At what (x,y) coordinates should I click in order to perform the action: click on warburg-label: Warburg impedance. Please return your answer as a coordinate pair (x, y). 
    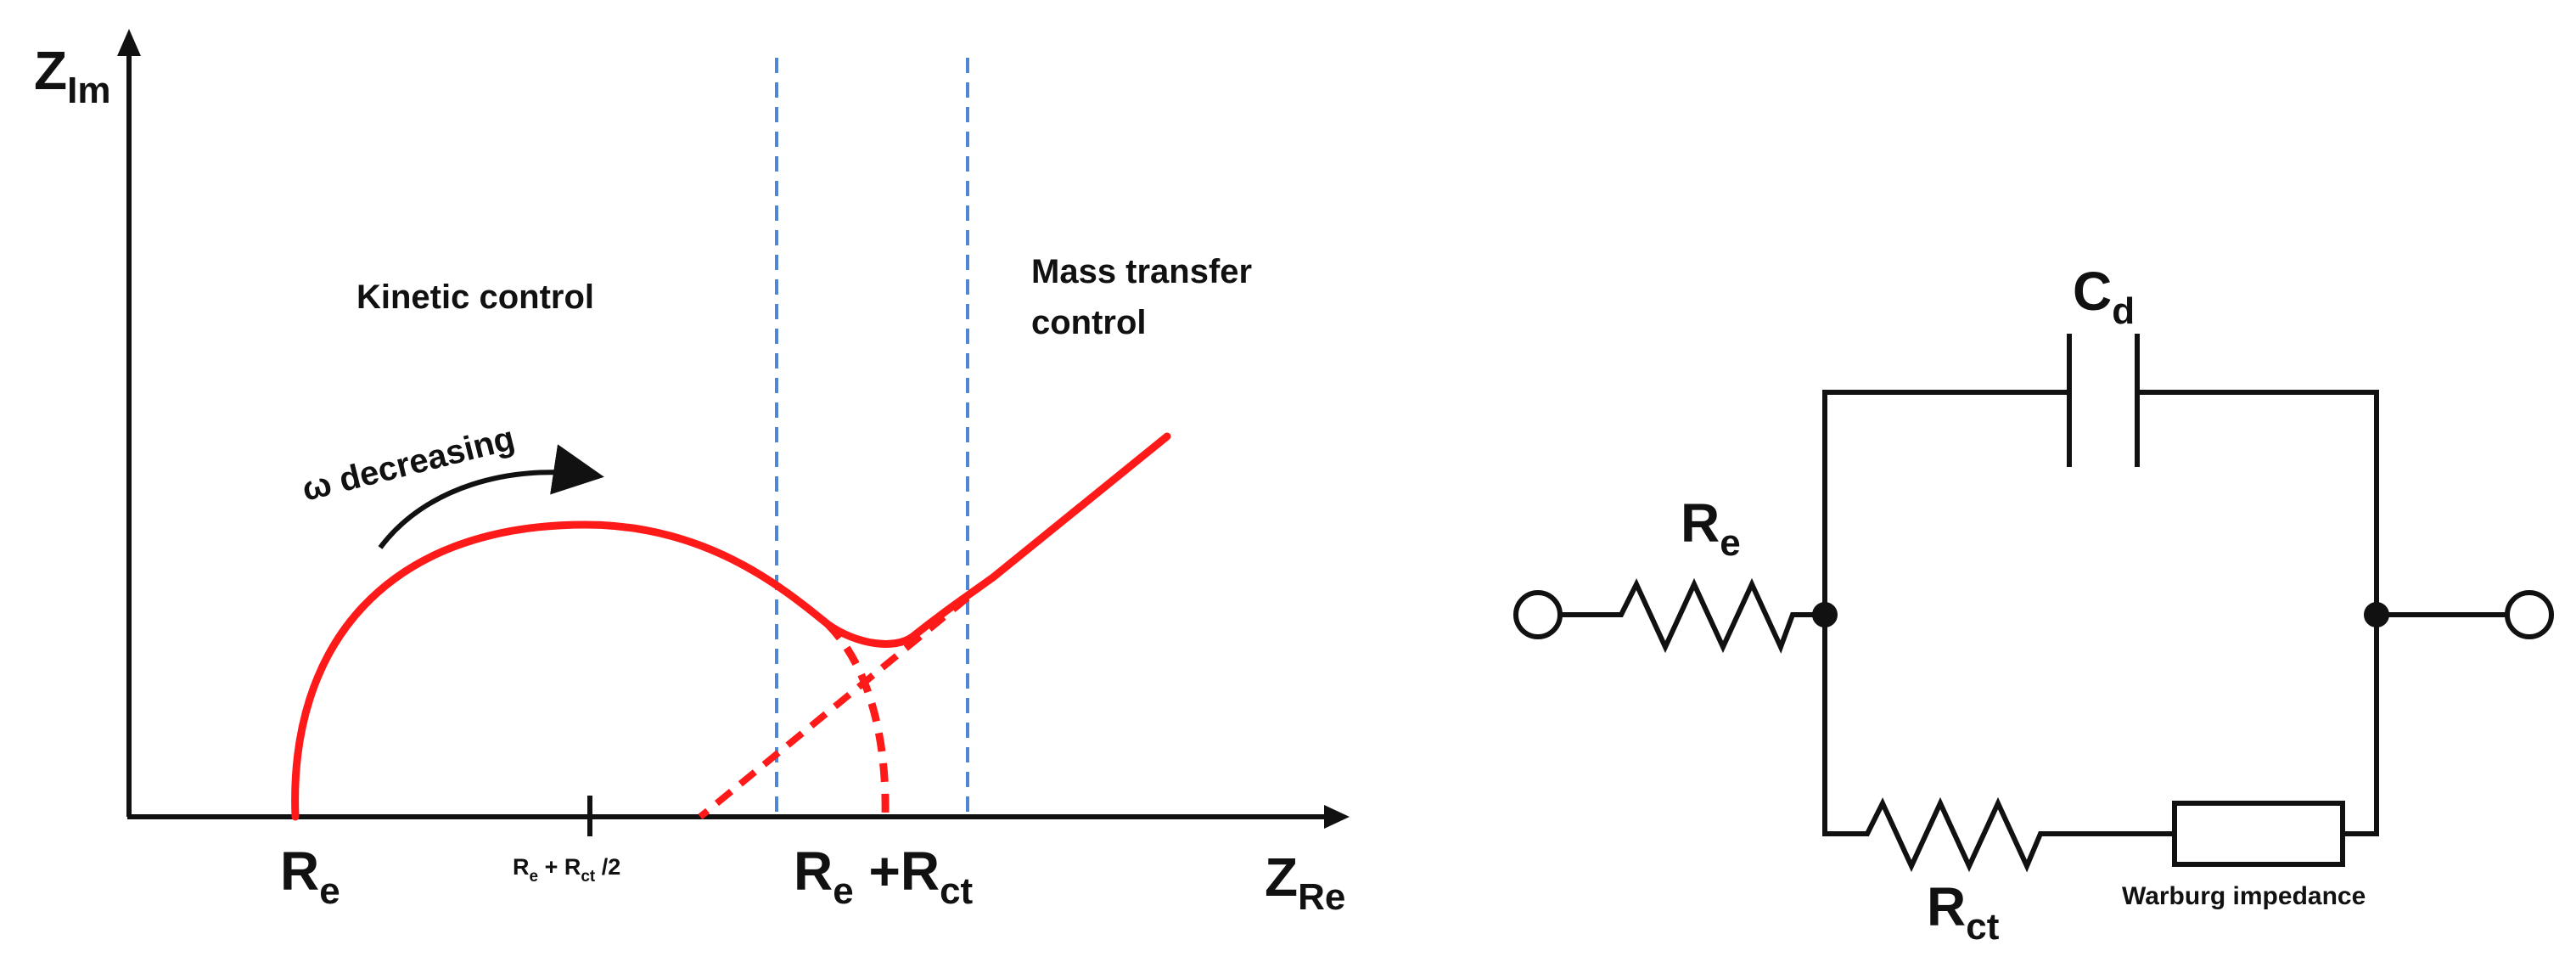
    Looking at the image, I should click on (2244, 896).